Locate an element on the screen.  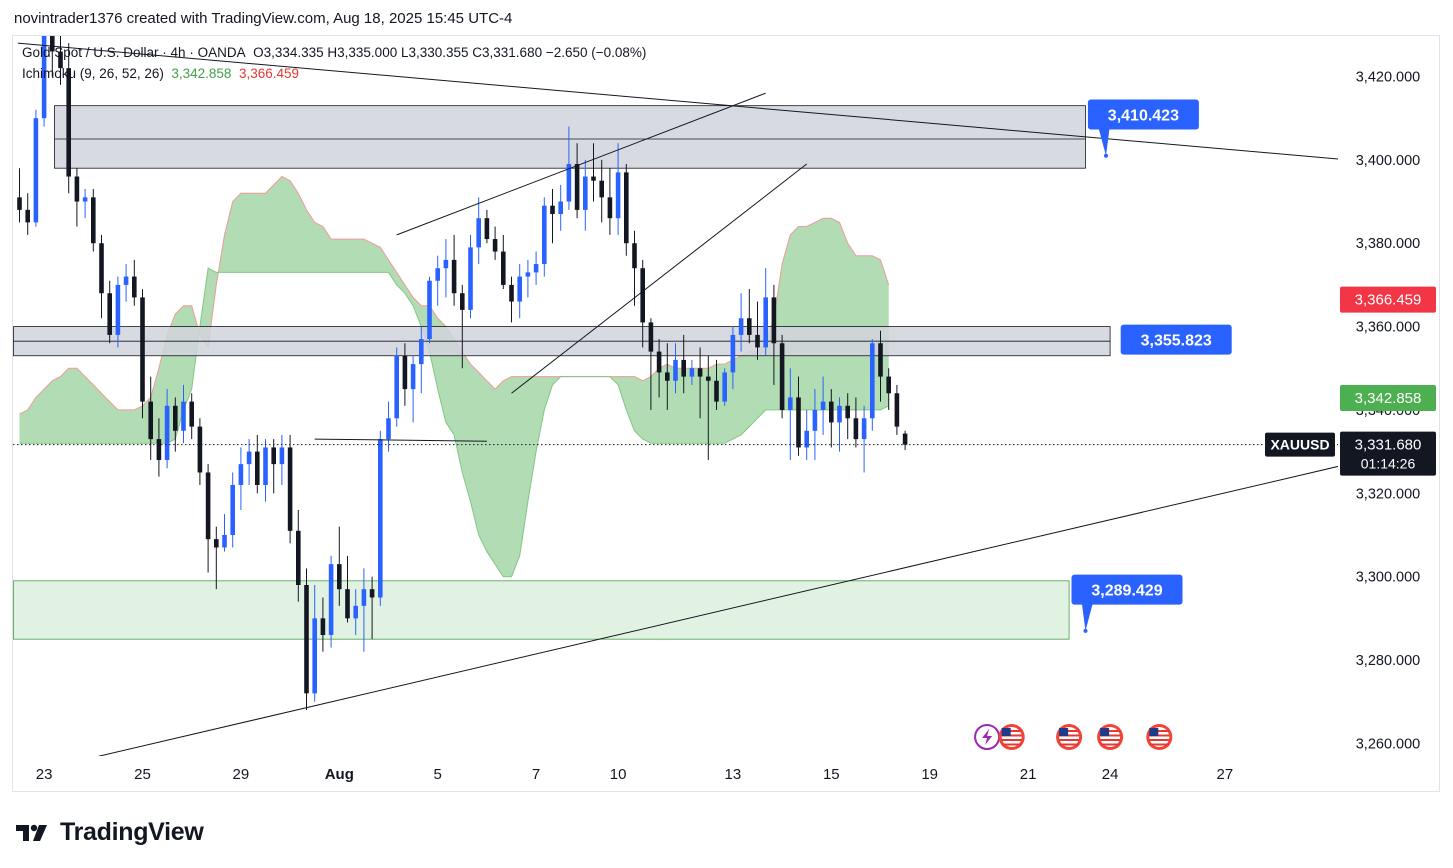
indicator-price-value: 3,366.459 is located at coordinates (1388, 300).